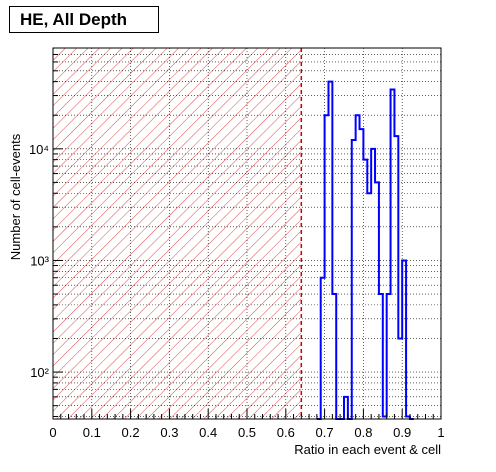 The image size is (496, 472). What do you see at coordinates (131, 432) in the screenshot?
I see `x-tick-label: 0.2` at bounding box center [131, 432].